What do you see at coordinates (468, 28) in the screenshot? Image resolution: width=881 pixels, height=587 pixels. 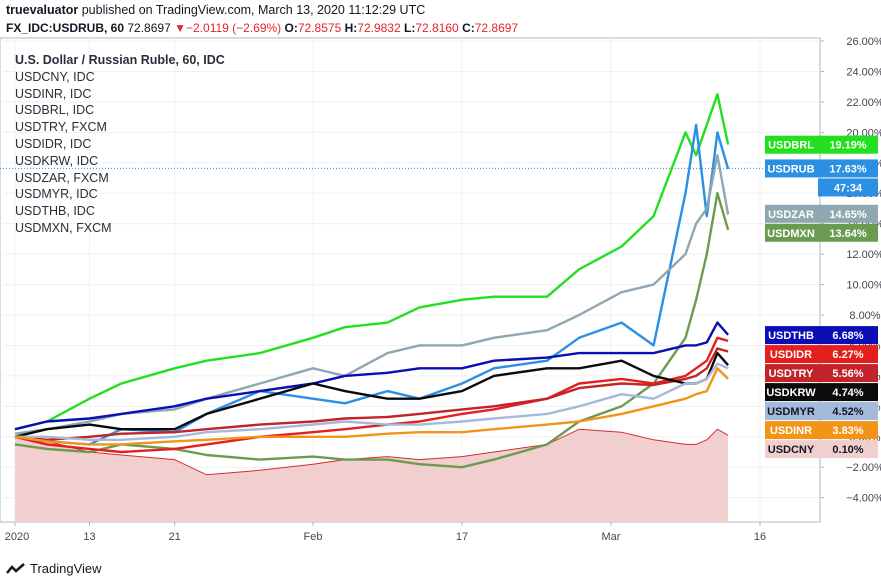 I see `close-label: C:` at bounding box center [468, 28].